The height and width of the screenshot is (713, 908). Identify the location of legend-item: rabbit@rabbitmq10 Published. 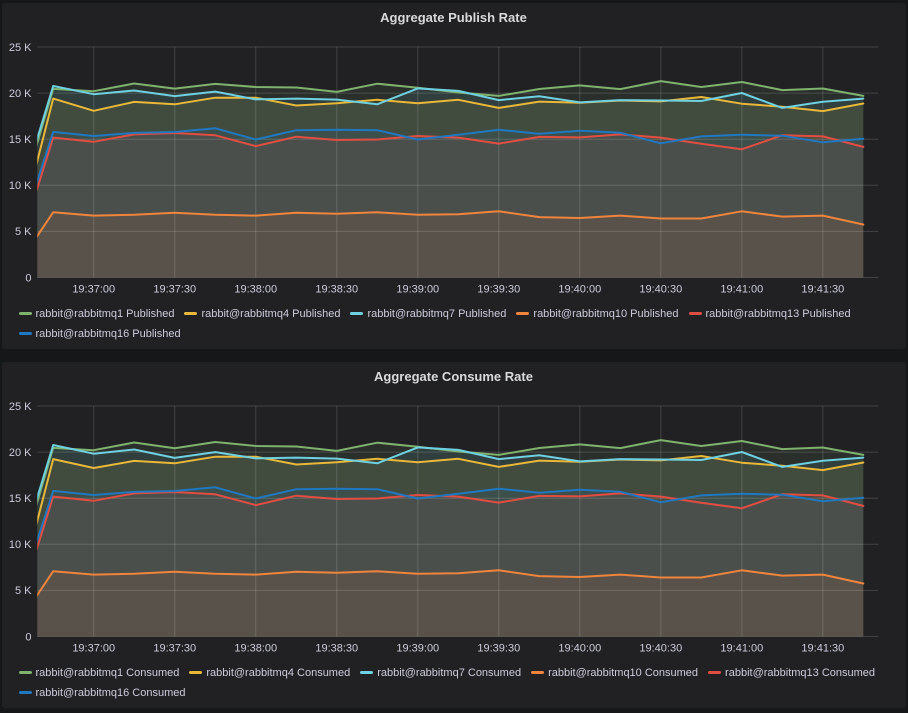
(597, 314).